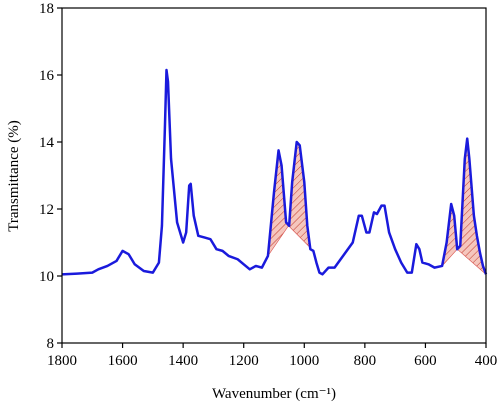  What do you see at coordinates (486, 361) in the screenshot?
I see `x-tick-label: 400` at bounding box center [486, 361].